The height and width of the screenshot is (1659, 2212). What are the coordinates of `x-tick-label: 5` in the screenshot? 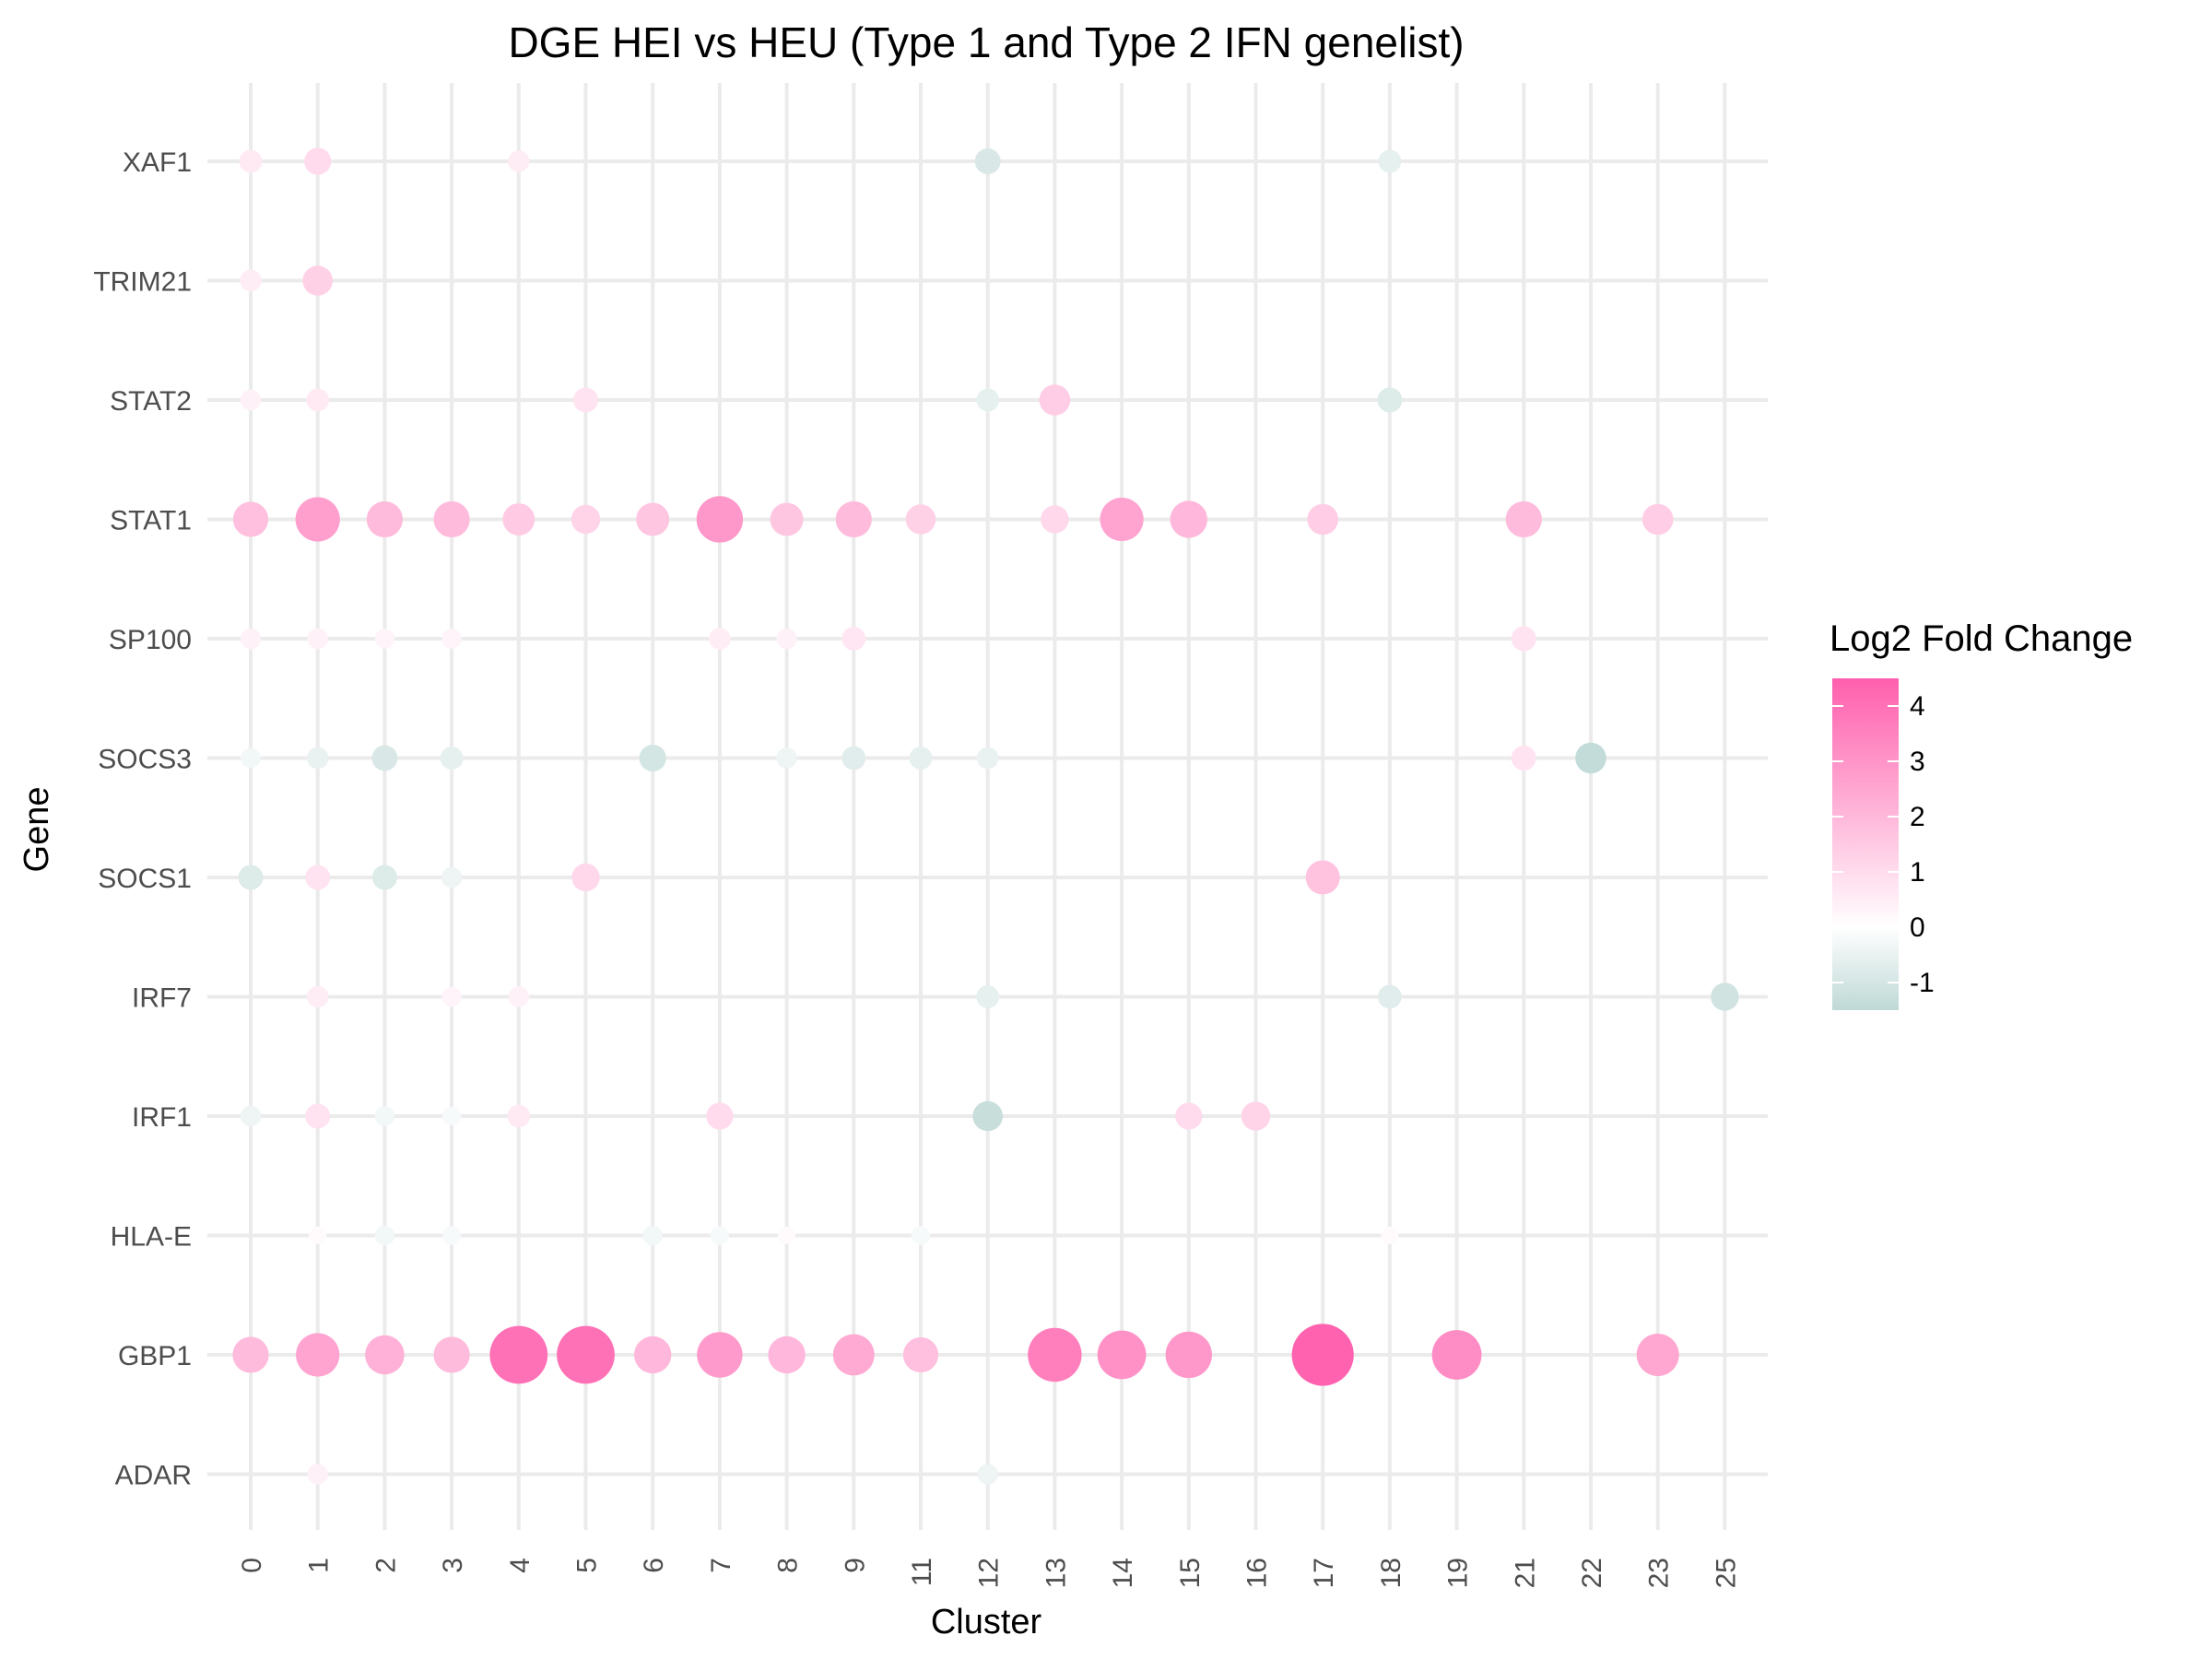 It's located at (587, 1565).